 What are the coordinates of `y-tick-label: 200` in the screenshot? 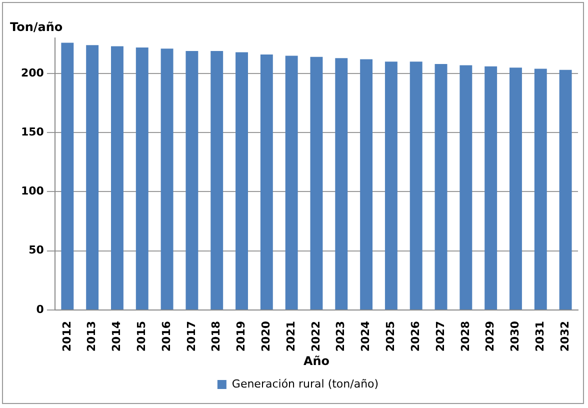 It's located at (32, 73).